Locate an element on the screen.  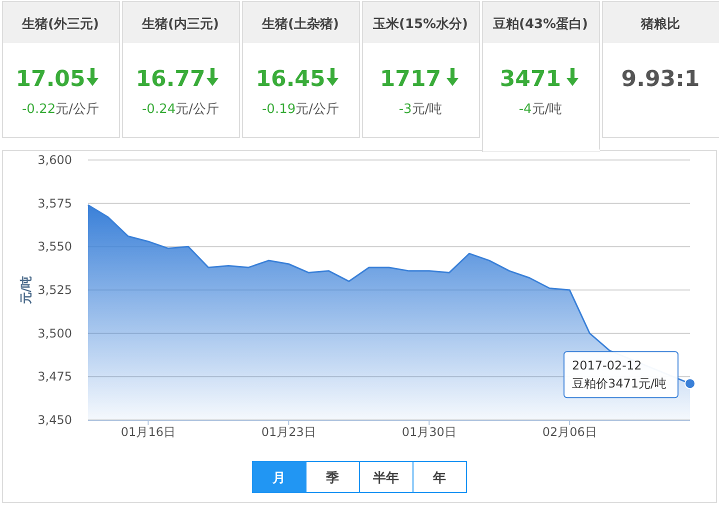
text: 3471 is located at coordinates (531, 79).